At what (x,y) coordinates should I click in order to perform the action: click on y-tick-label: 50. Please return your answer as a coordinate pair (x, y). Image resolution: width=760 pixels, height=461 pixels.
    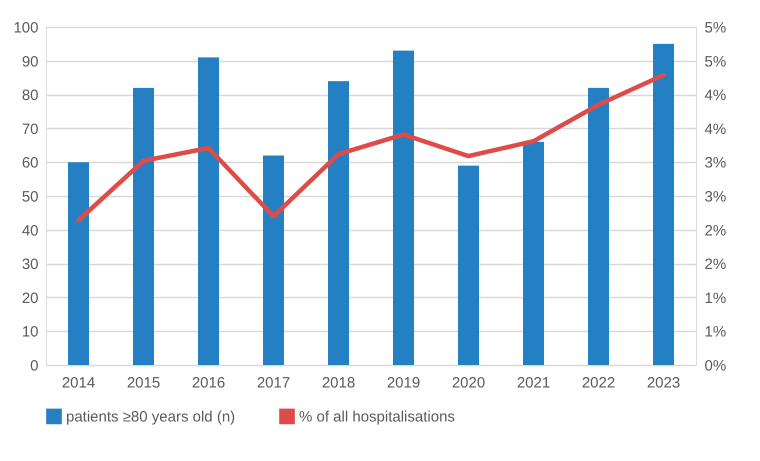
    Looking at the image, I should click on (30, 197).